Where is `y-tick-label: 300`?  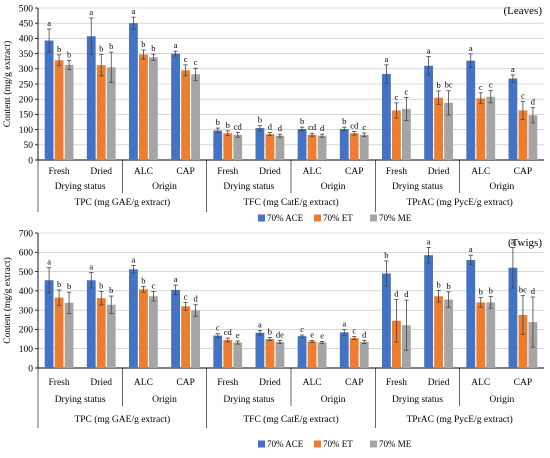 y-tick-label: 300 is located at coordinates (26, 311).